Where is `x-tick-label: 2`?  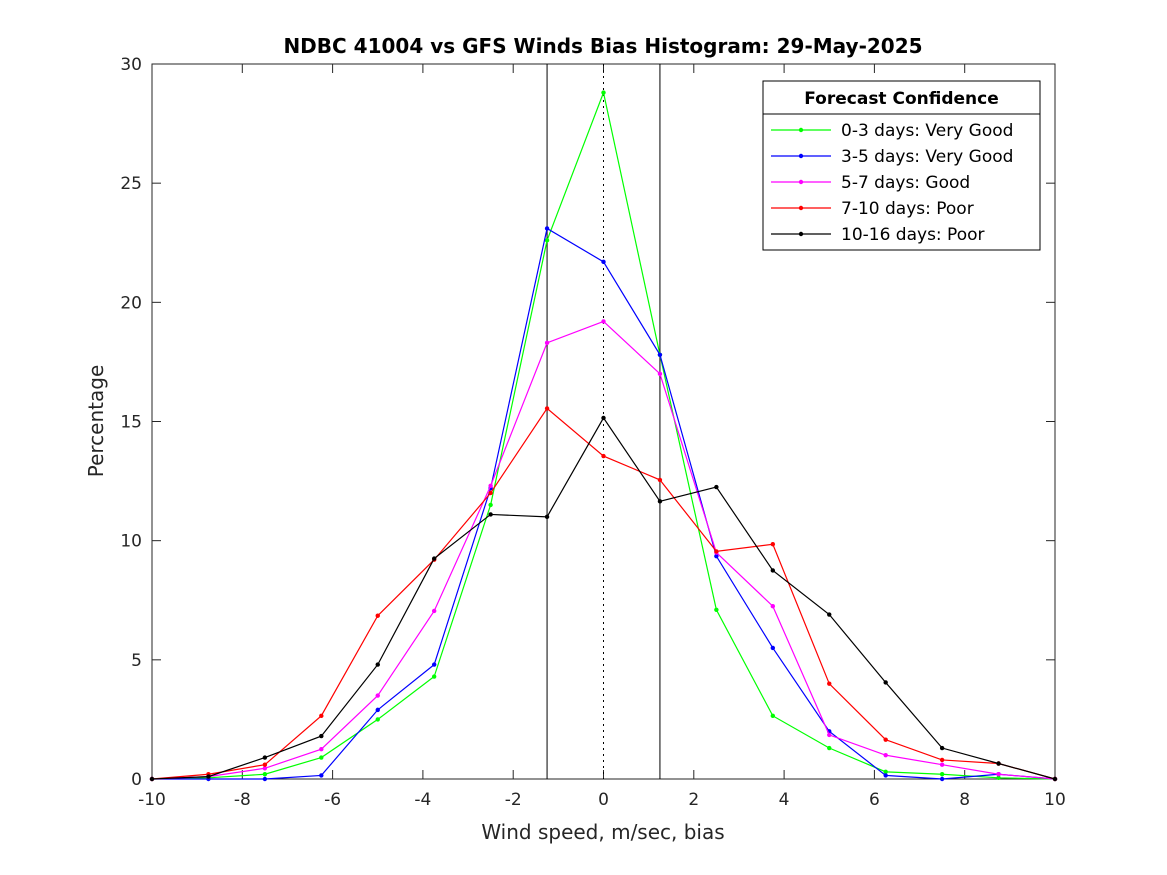 x-tick-label: 2 is located at coordinates (693, 800).